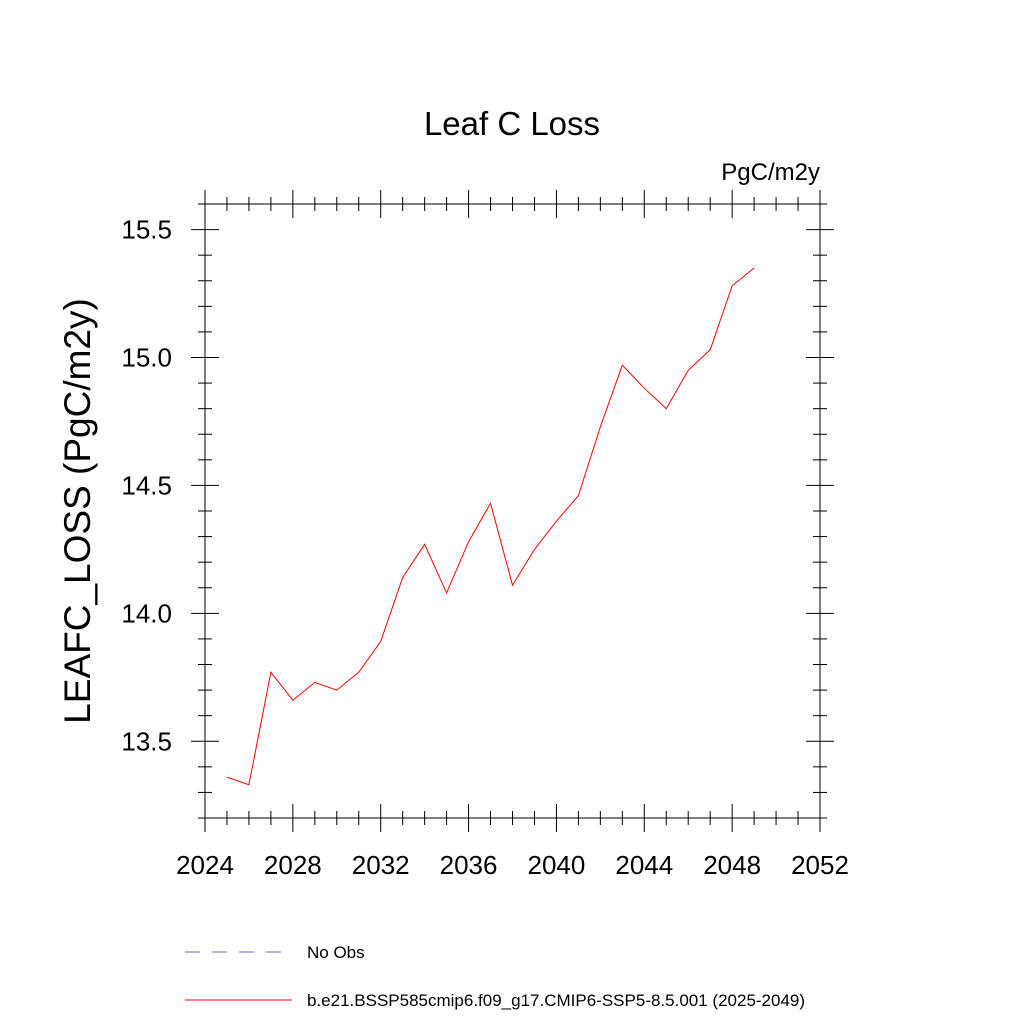 The width and height of the screenshot is (1024, 1024). Describe the element at coordinates (557, 865) in the screenshot. I see `x-tick-label: 2040` at that location.